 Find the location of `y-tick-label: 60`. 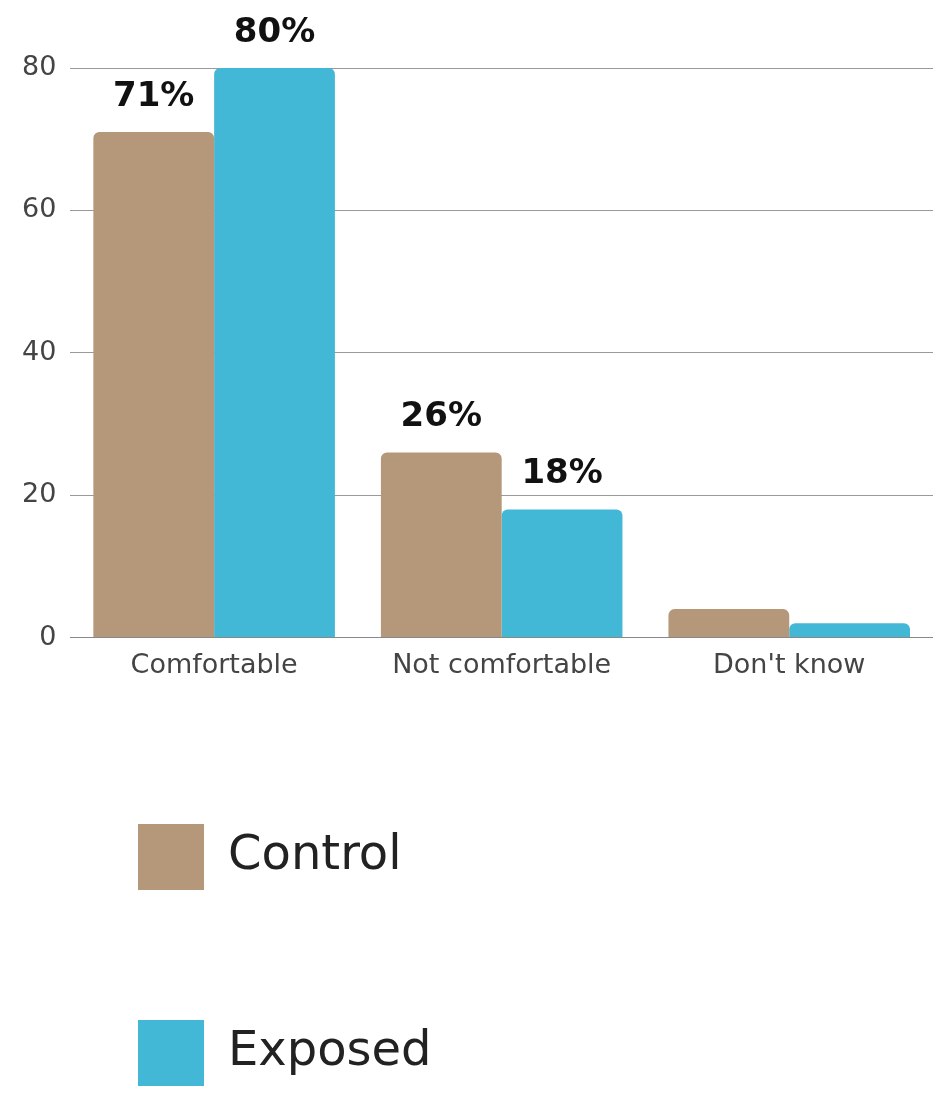

y-tick-label: 60 is located at coordinates (39, 208).